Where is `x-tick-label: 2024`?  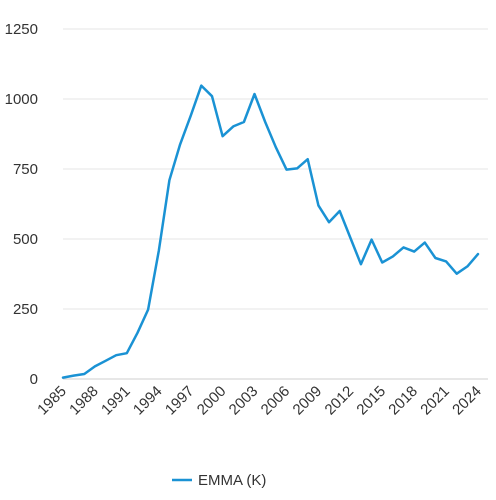 x-tick-label: 2024 is located at coordinates (467, 401).